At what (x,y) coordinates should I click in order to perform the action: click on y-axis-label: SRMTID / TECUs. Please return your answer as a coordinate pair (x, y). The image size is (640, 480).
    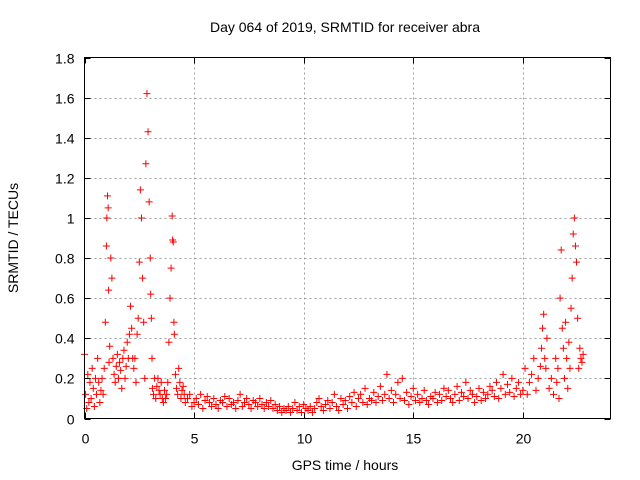
    Looking at the image, I should click on (13, 238).